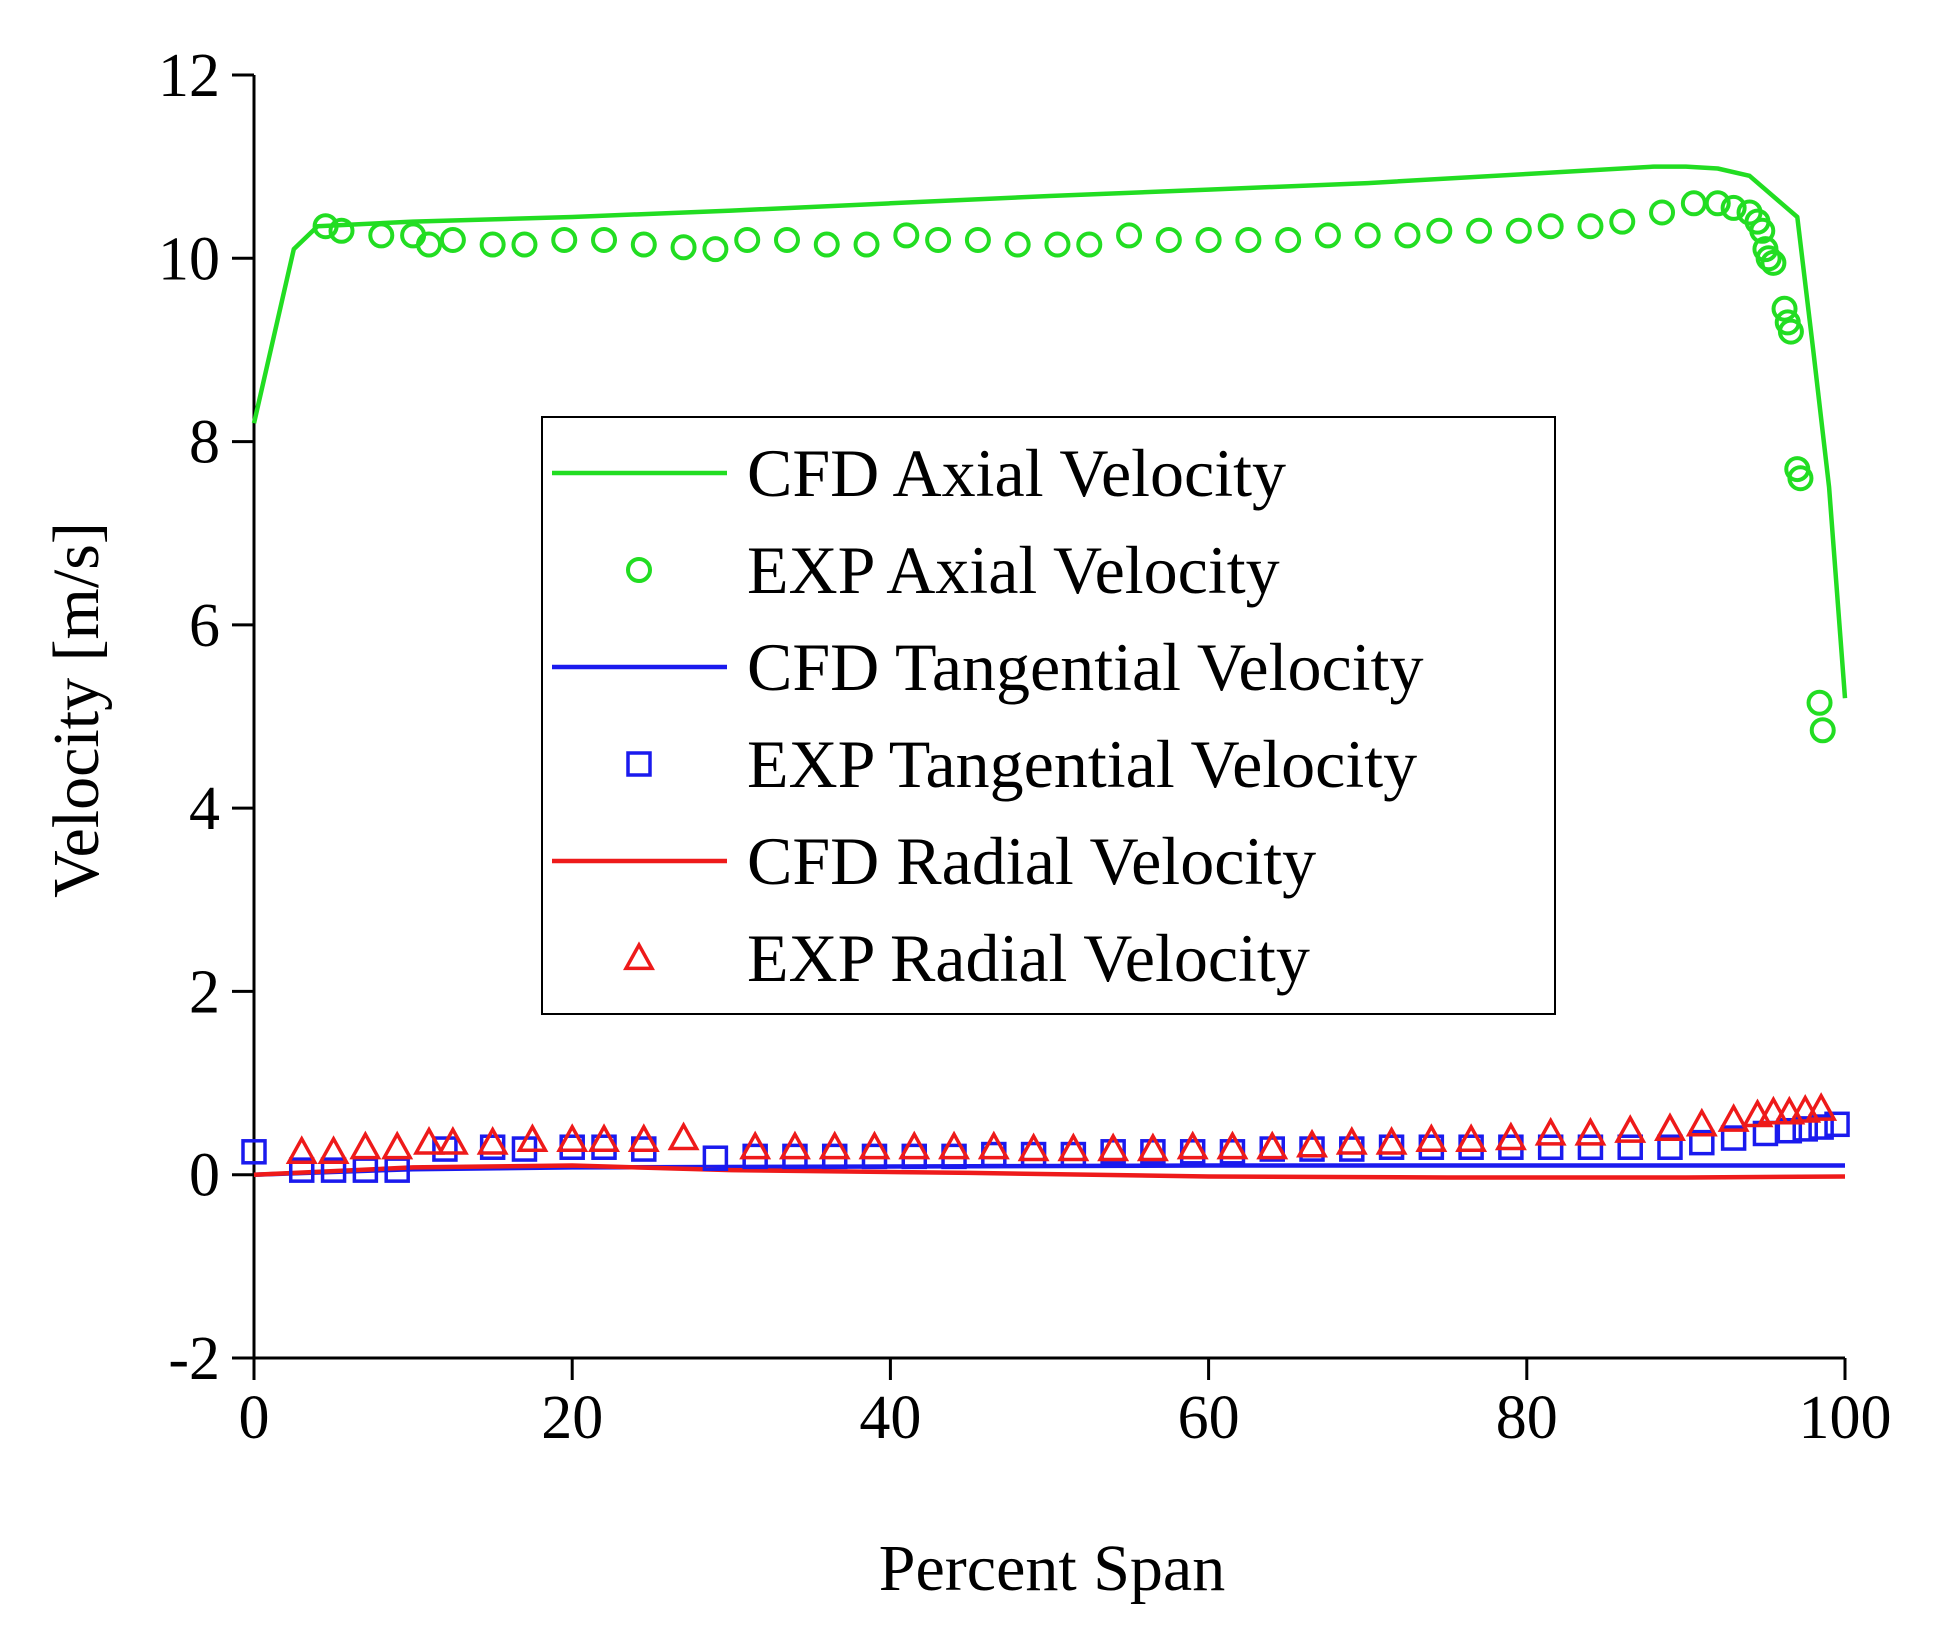 The width and height of the screenshot is (1942, 1642). Describe the element at coordinates (1052, 1568) in the screenshot. I see `x-axis-title: Percent Span` at that location.